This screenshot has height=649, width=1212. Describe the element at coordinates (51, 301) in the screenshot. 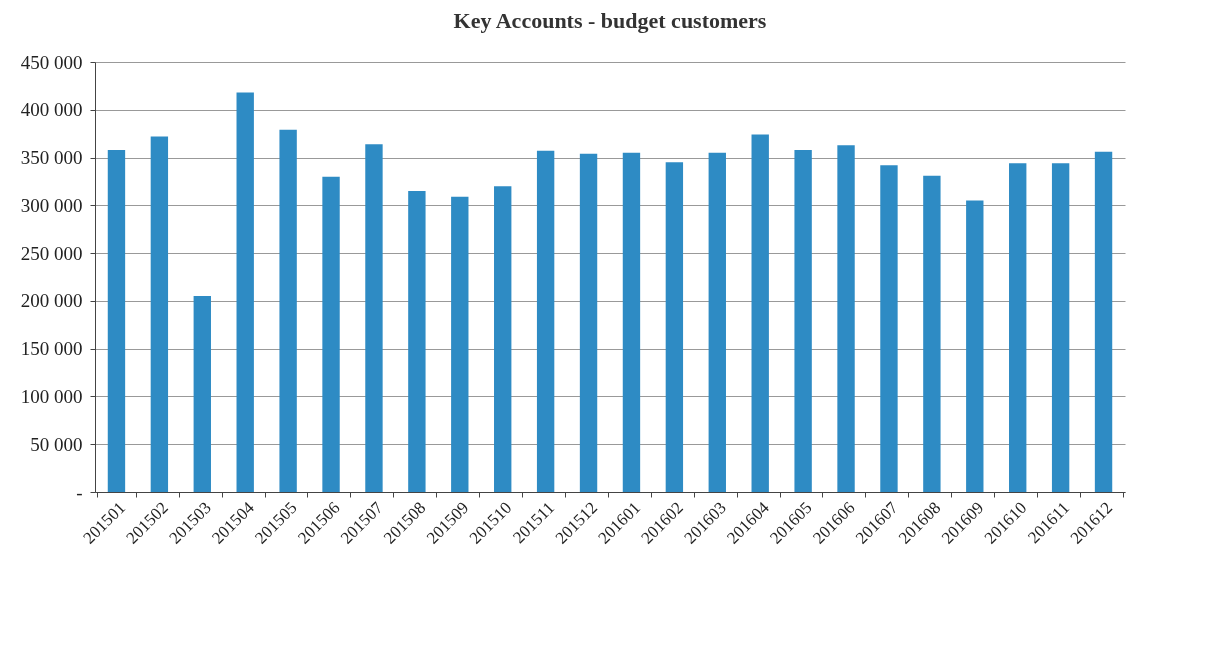

I see `y-tick-label: 200 000` at that location.